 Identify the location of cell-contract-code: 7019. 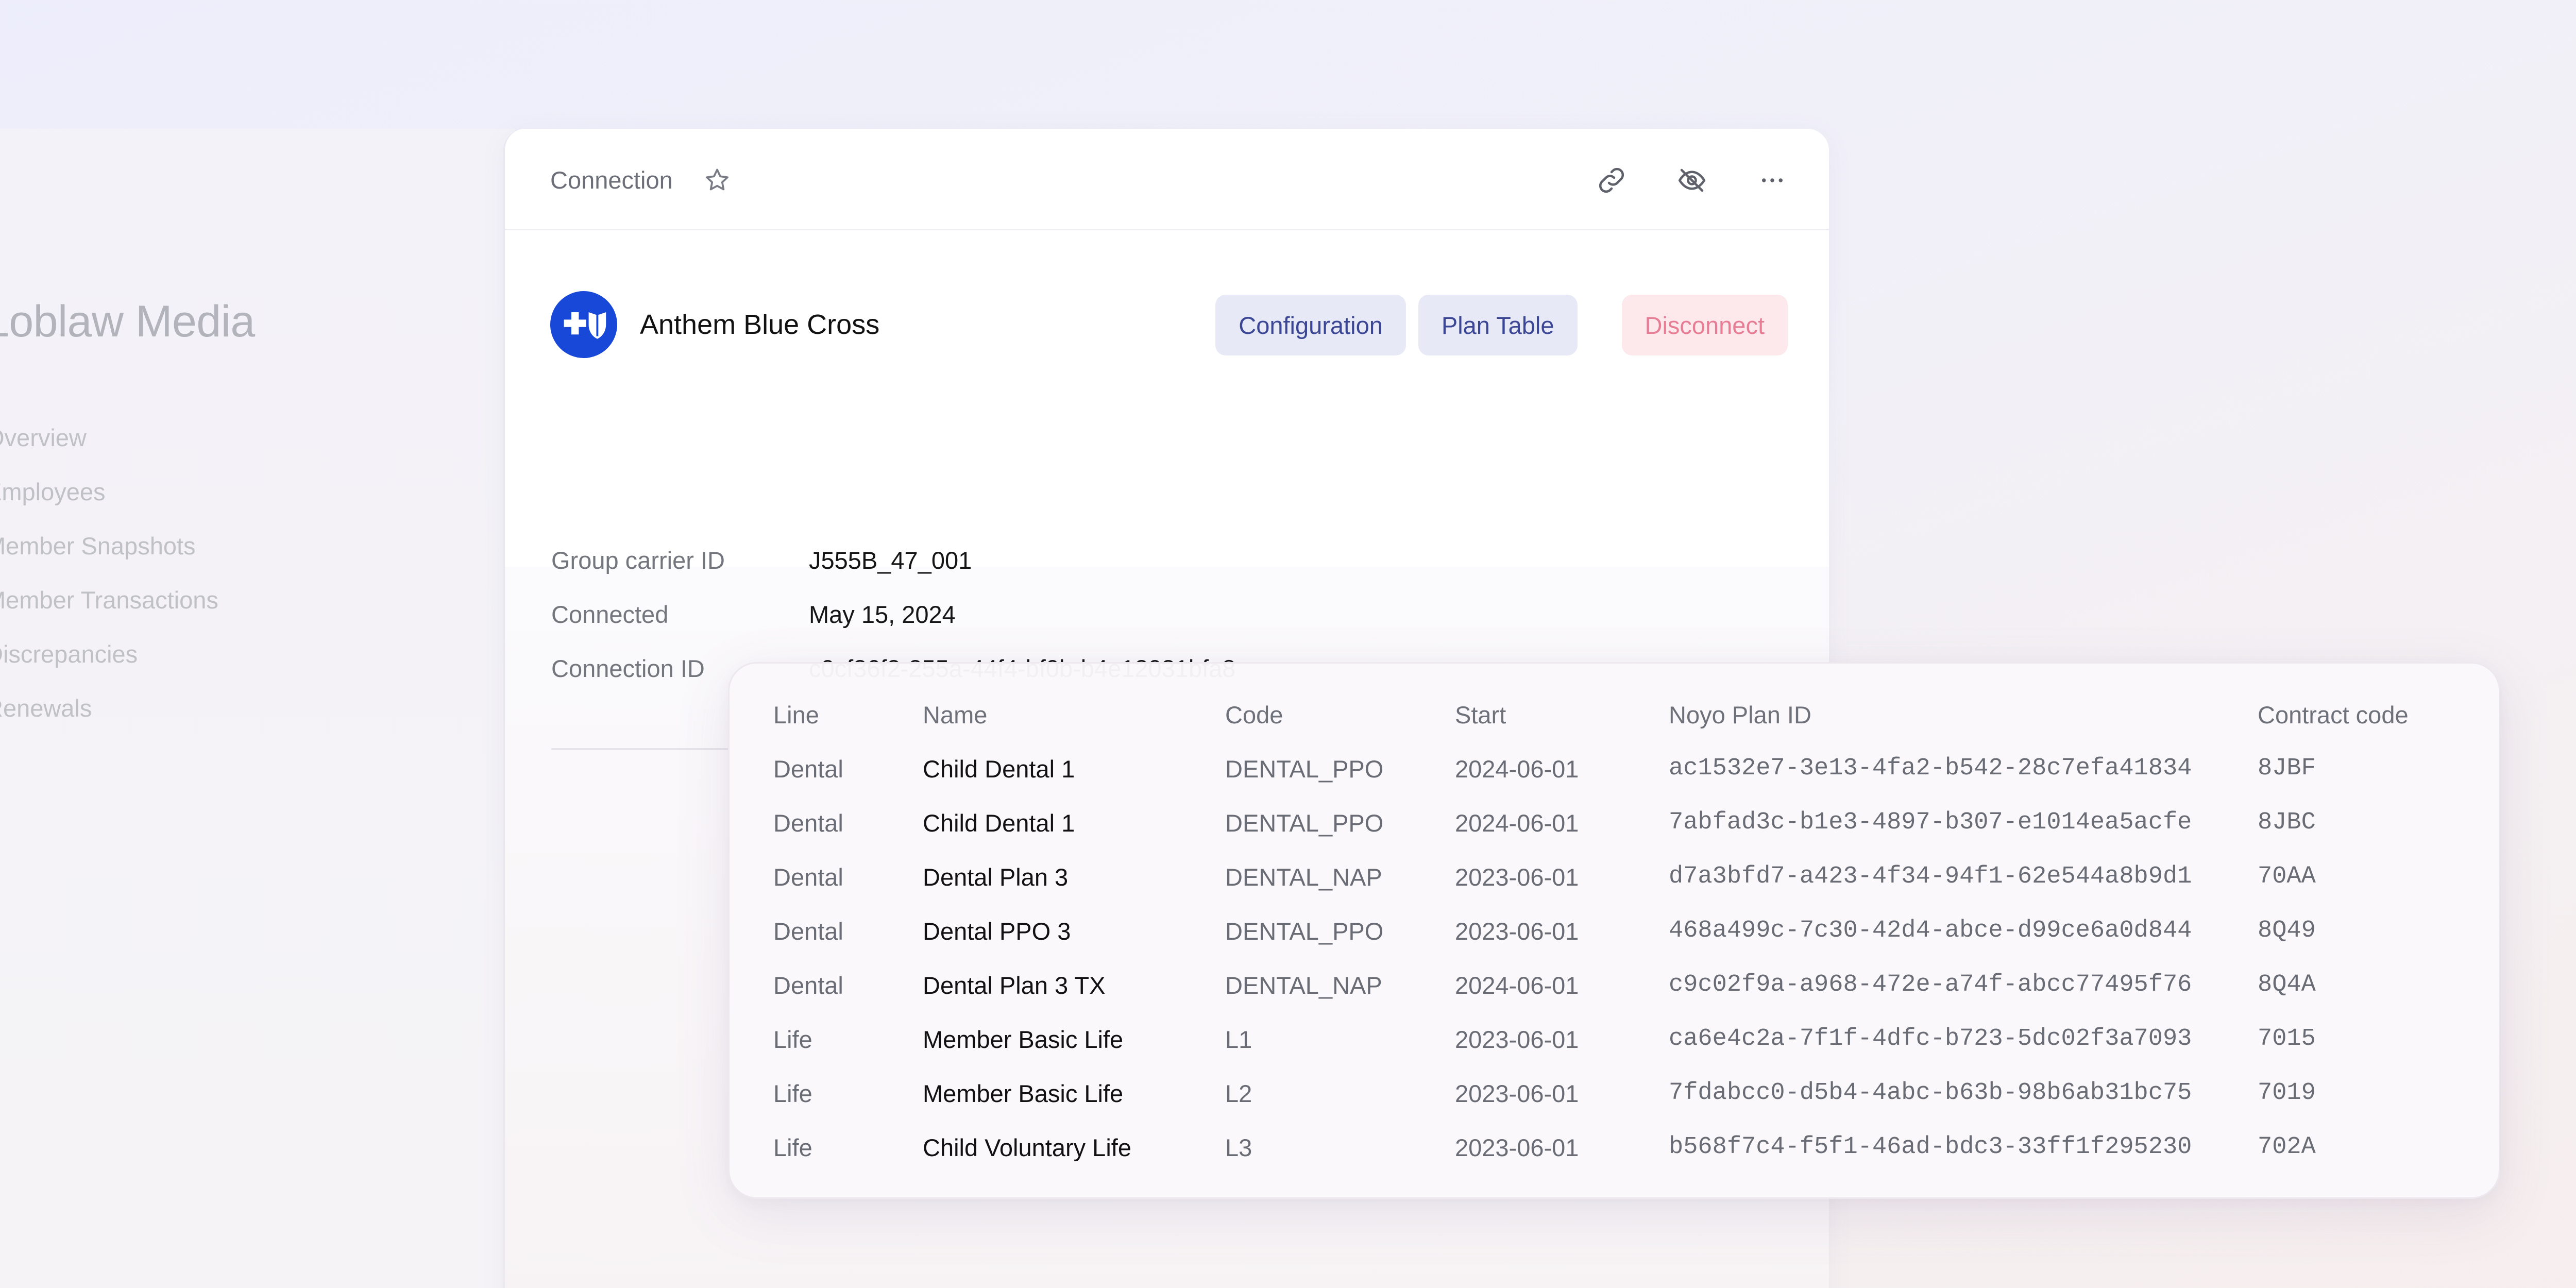
(2287, 1093).